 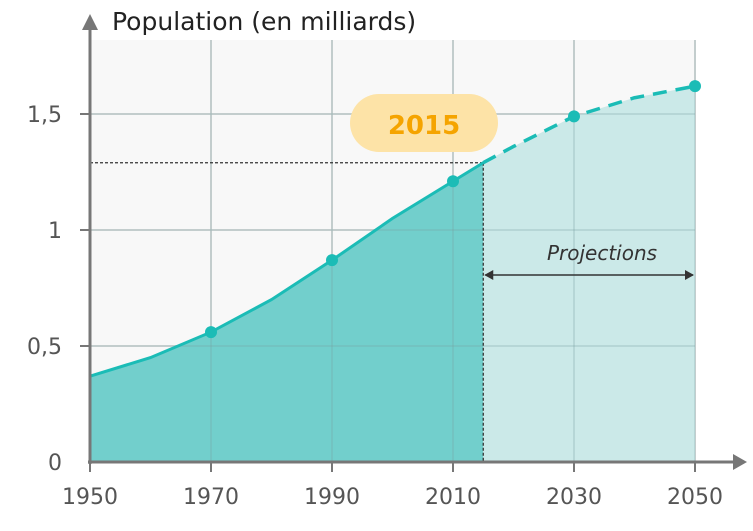 I want to click on projections-range-arrow, so click(x=589, y=275).